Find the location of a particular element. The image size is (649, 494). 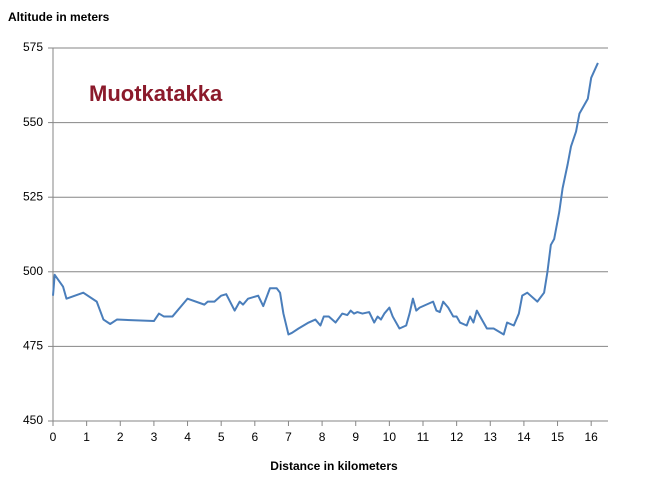

y-tick-label: 525 is located at coordinates (33, 196).